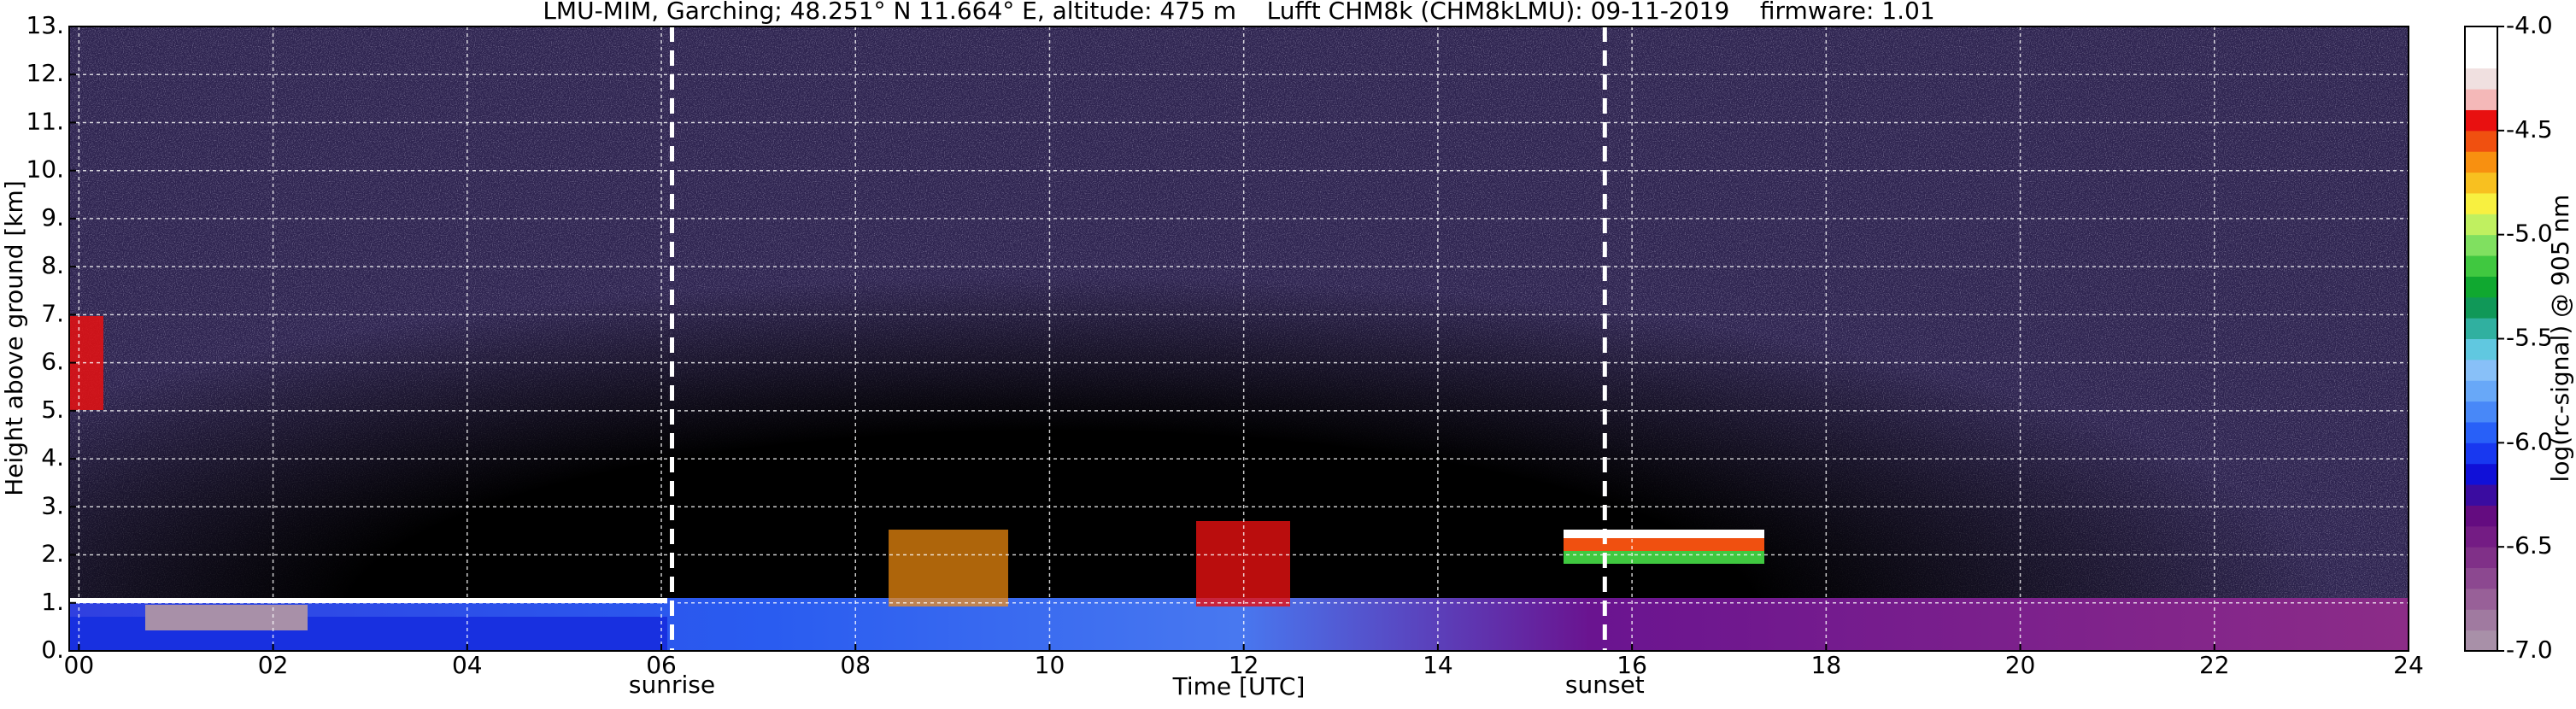 The height and width of the screenshot is (709, 2576). What do you see at coordinates (14, 338) in the screenshot?
I see `y-axis-label: Height above ground [km]` at bounding box center [14, 338].